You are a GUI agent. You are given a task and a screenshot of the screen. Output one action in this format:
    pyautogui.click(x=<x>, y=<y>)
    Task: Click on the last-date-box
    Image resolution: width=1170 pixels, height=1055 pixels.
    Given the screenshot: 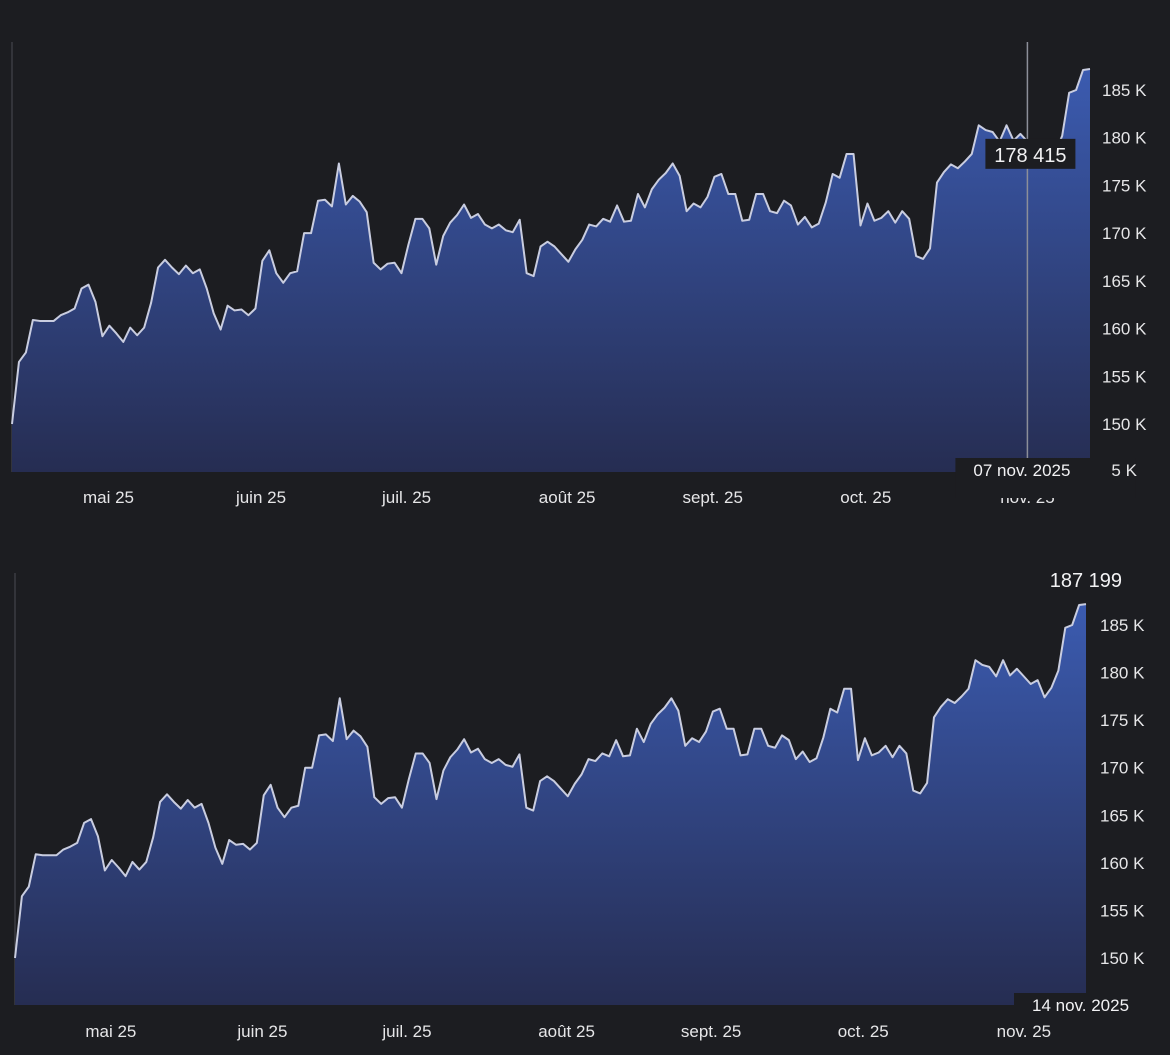 What is the action you would take?
    pyautogui.click(x=1092, y=1009)
    